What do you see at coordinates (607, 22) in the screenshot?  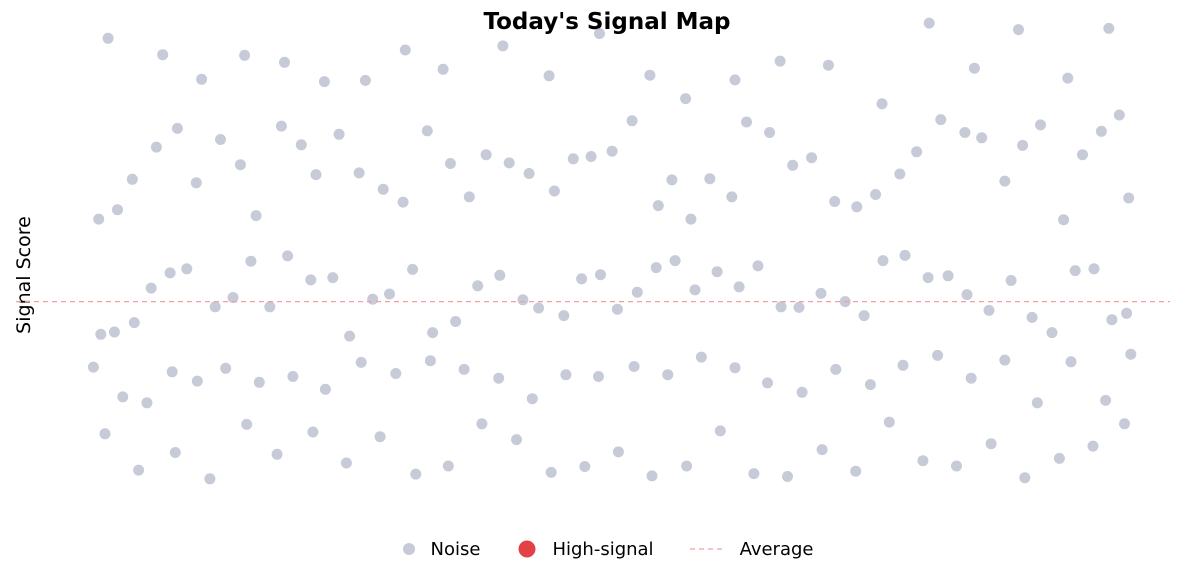 I see `chart-title: Today's Signal Map` at bounding box center [607, 22].